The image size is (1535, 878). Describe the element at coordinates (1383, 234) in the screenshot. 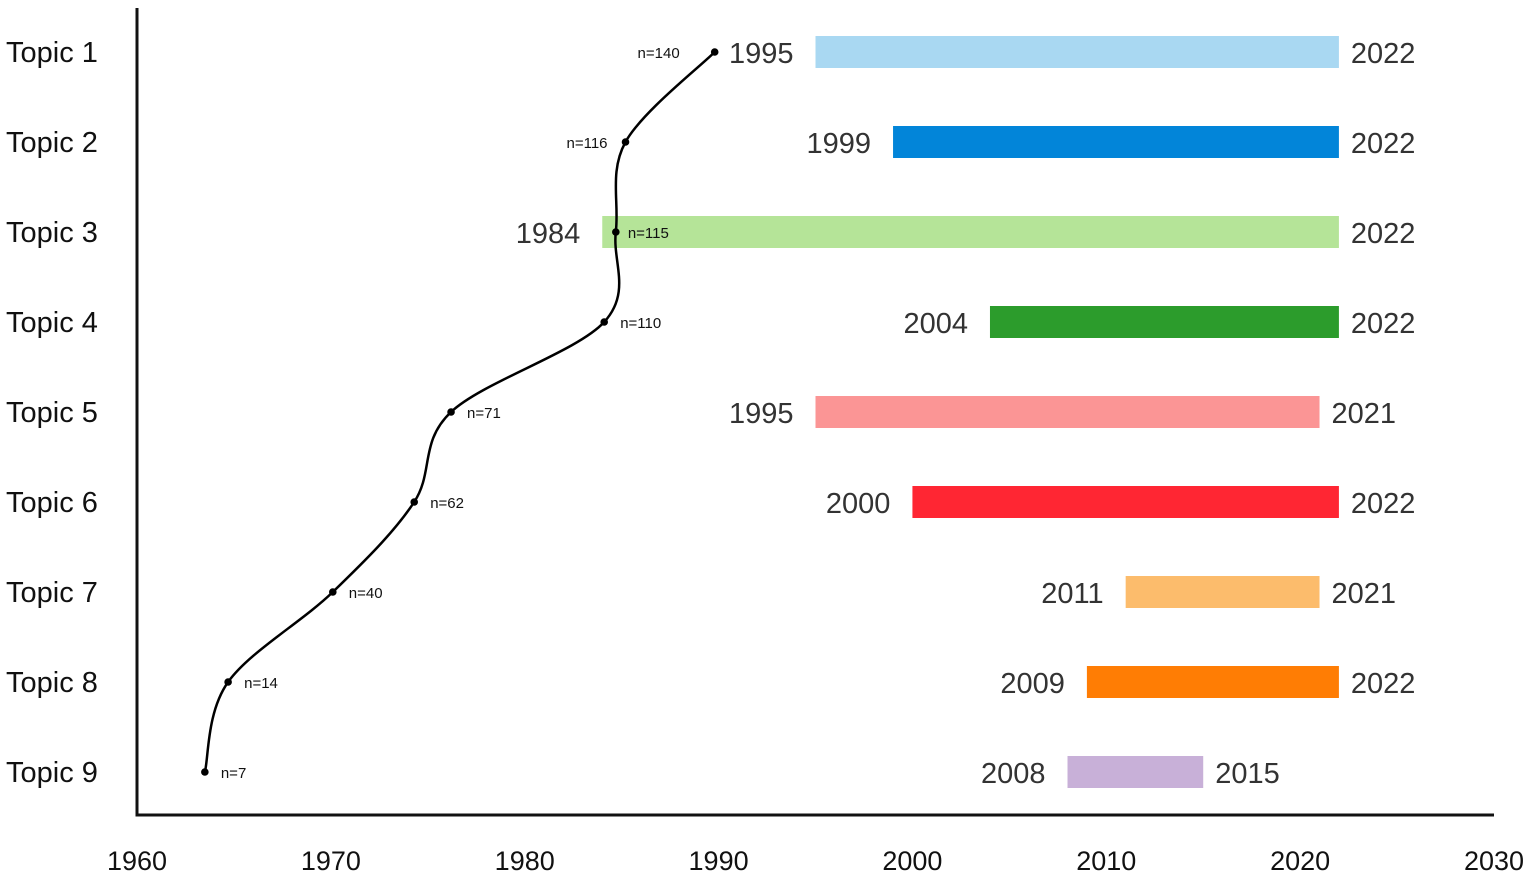

I see `end-year-label-topic-3: 2022` at that location.